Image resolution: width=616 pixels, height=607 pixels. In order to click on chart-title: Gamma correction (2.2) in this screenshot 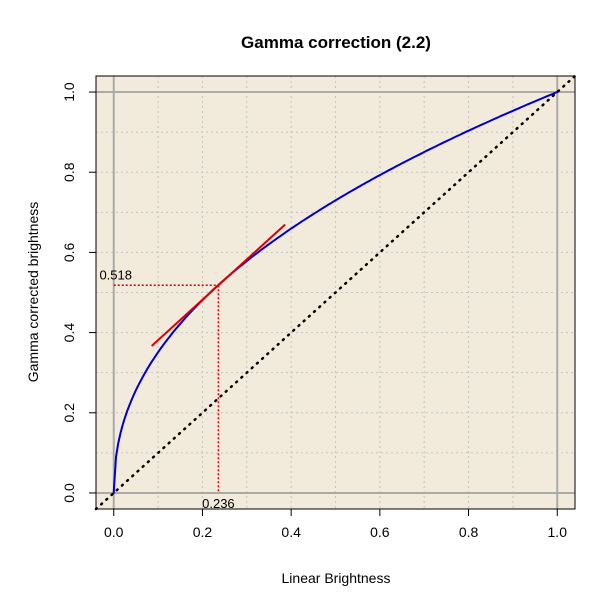, I will do `click(336, 42)`.